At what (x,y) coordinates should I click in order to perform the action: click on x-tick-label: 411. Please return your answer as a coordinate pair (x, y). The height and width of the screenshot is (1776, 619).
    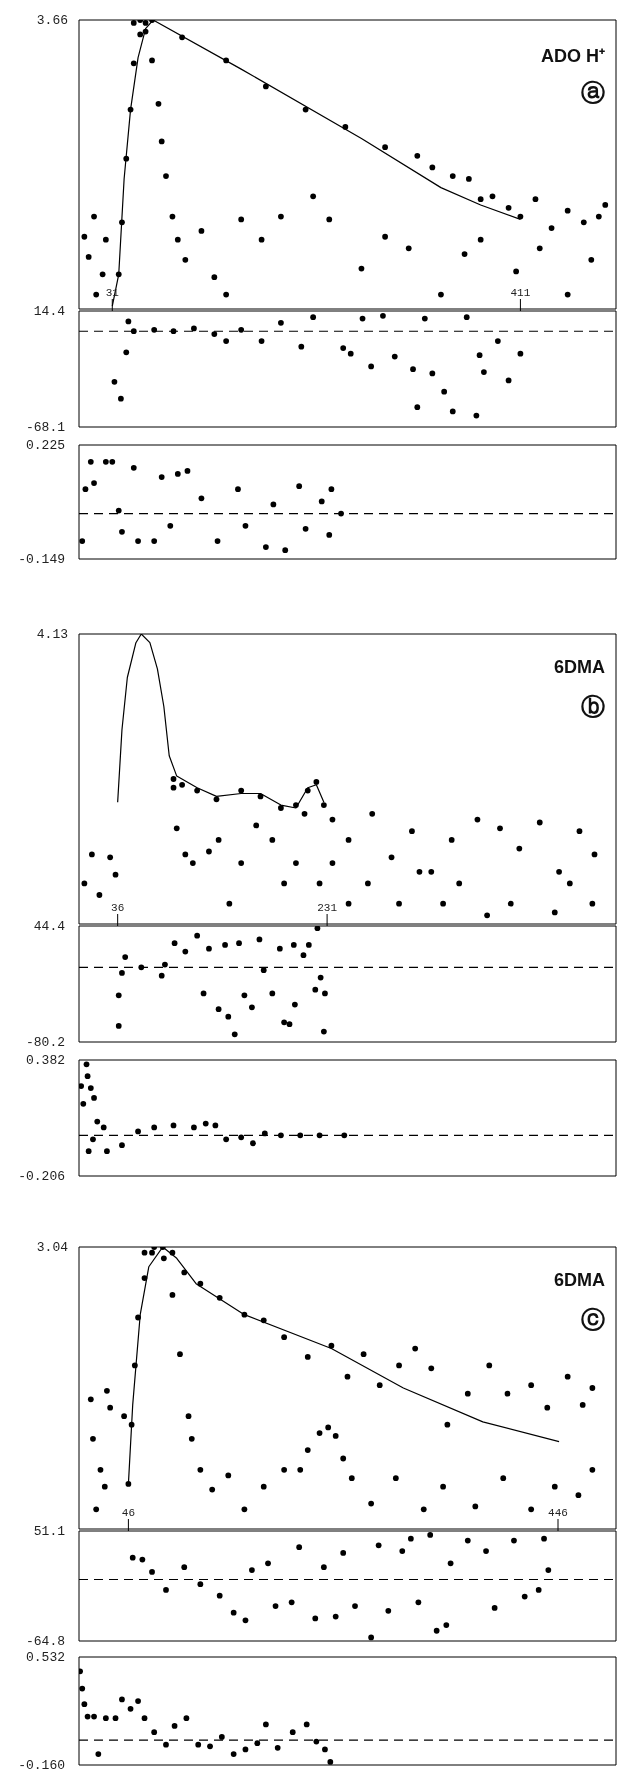
    Looking at the image, I should click on (520, 293).